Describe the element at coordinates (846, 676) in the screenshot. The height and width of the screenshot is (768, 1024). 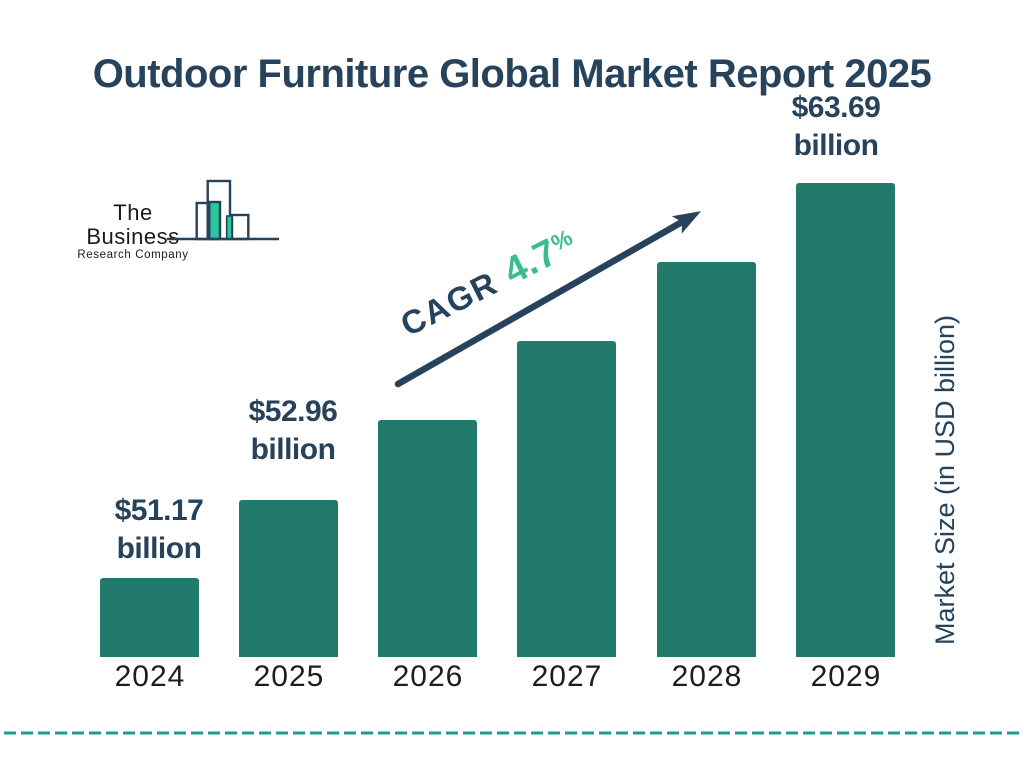
I see `x-tick-label: 2029` at that location.